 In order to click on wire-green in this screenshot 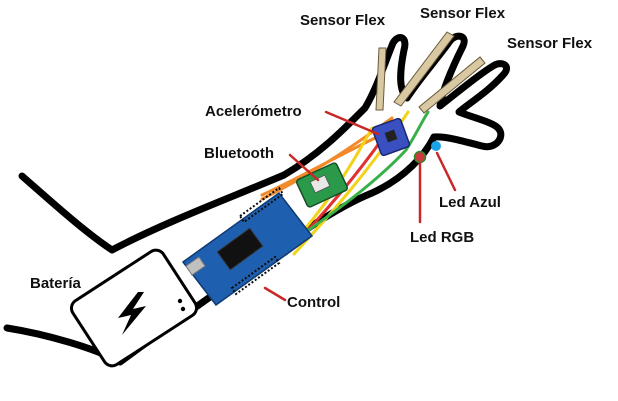, I will do `click(364, 174)`.